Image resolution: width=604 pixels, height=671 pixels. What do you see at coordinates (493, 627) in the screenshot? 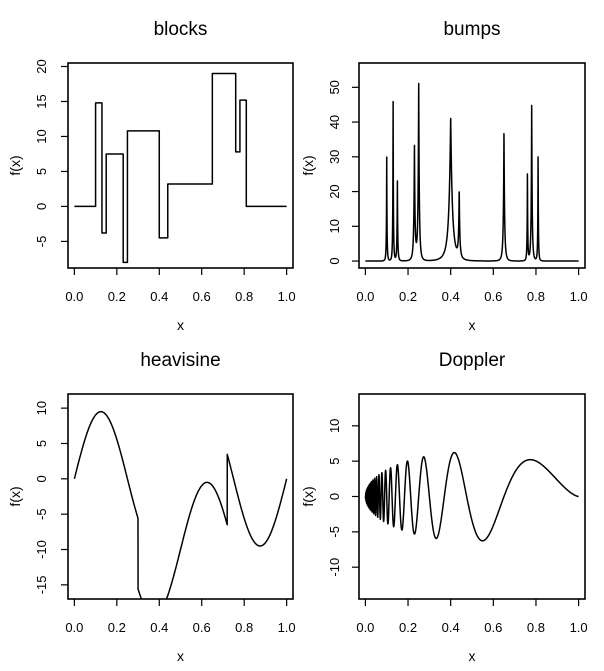
I see `doppler-x-tick-label: 0.6` at bounding box center [493, 627].